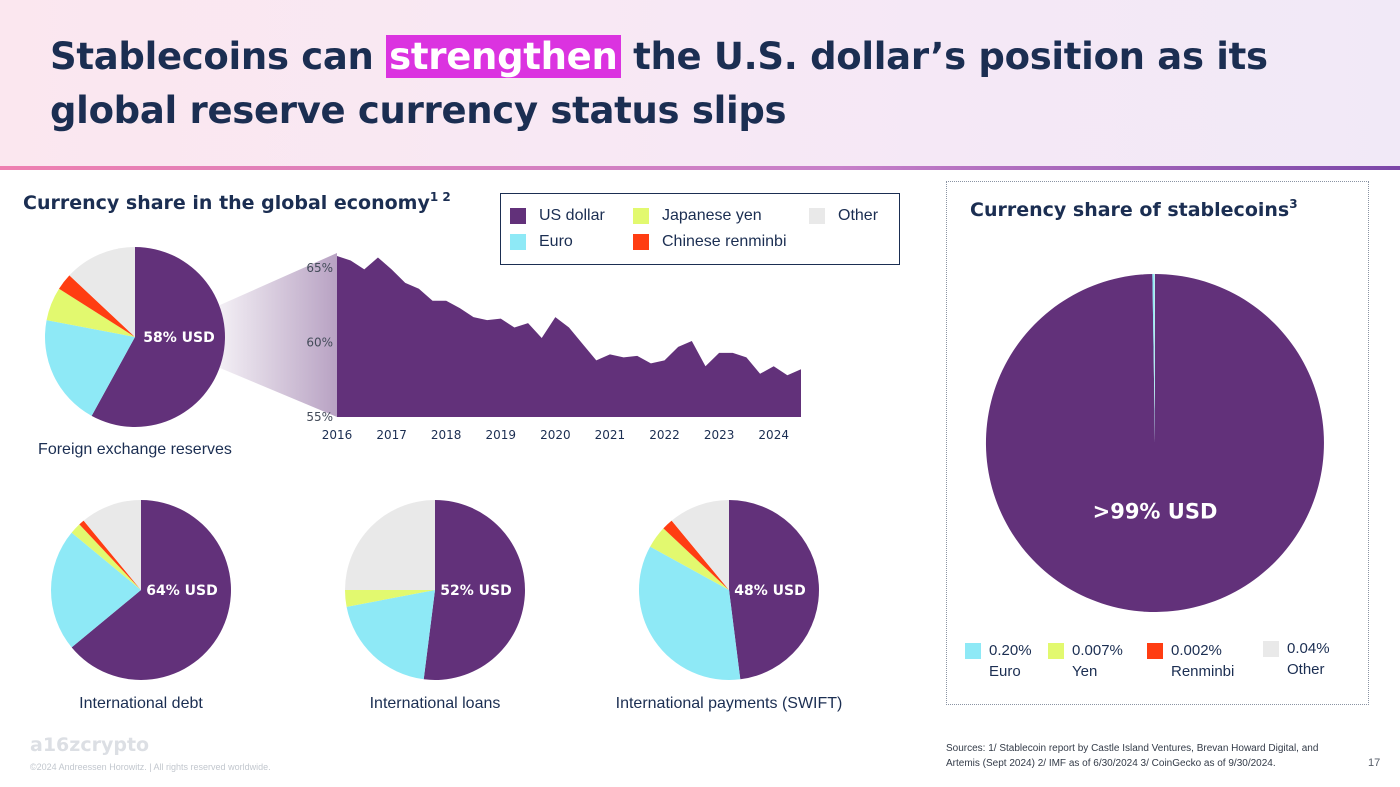  Describe the element at coordinates (769, 591) in the screenshot. I see `pie-center-label-international-payments: 48% USD` at that location.